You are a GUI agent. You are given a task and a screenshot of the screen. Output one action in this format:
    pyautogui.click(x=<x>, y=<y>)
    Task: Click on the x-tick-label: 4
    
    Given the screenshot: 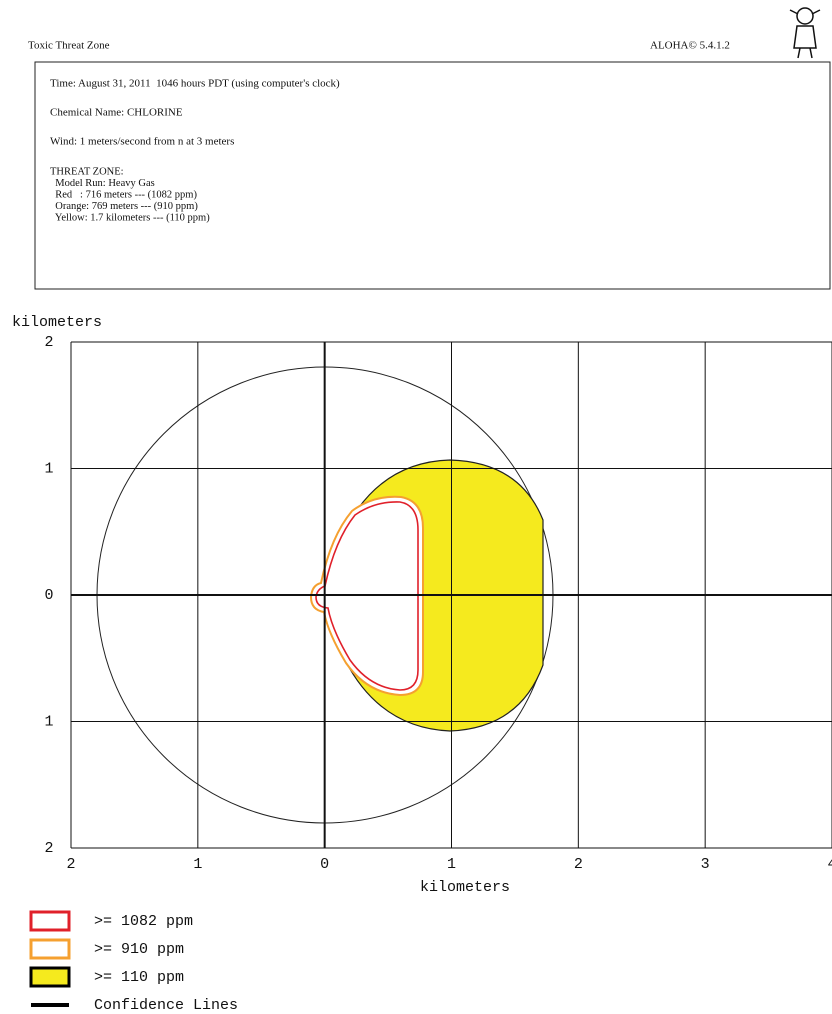 What is the action you would take?
    pyautogui.click(x=829, y=864)
    